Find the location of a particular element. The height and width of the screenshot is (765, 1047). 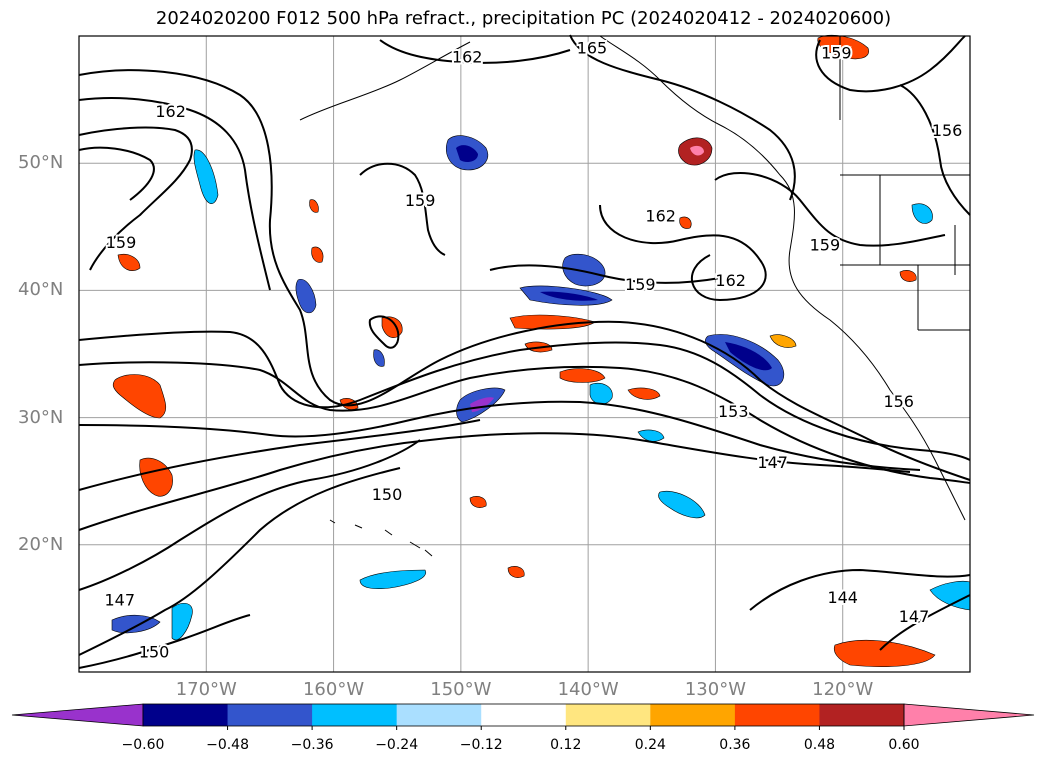

colorbar-tick-label: 0.48 is located at coordinates (819, 745).